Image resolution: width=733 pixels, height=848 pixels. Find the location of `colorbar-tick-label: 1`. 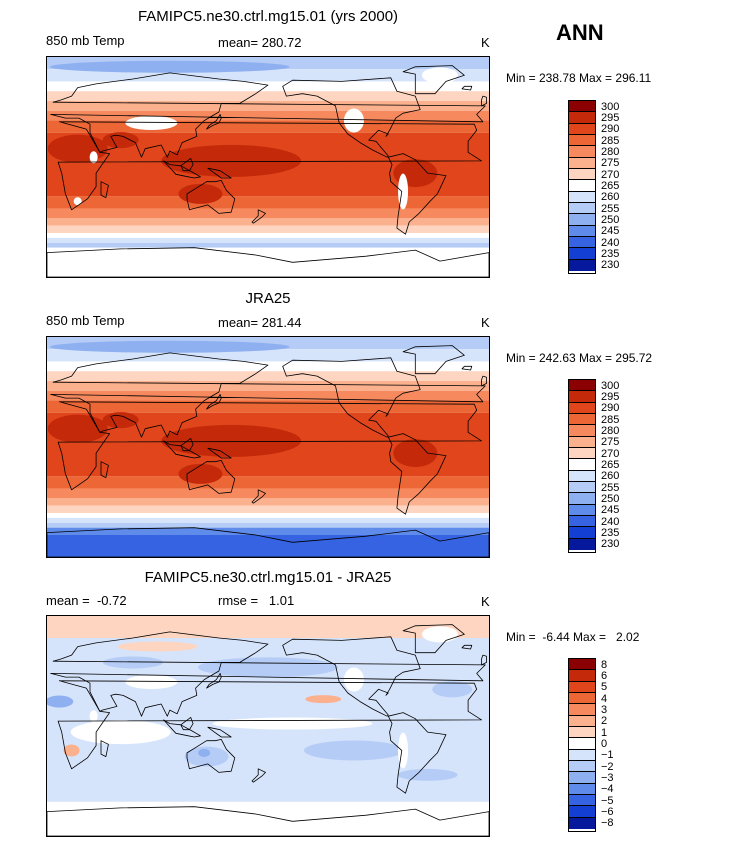

colorbar-tick-label: 1 is located at coordinates (604, 732).